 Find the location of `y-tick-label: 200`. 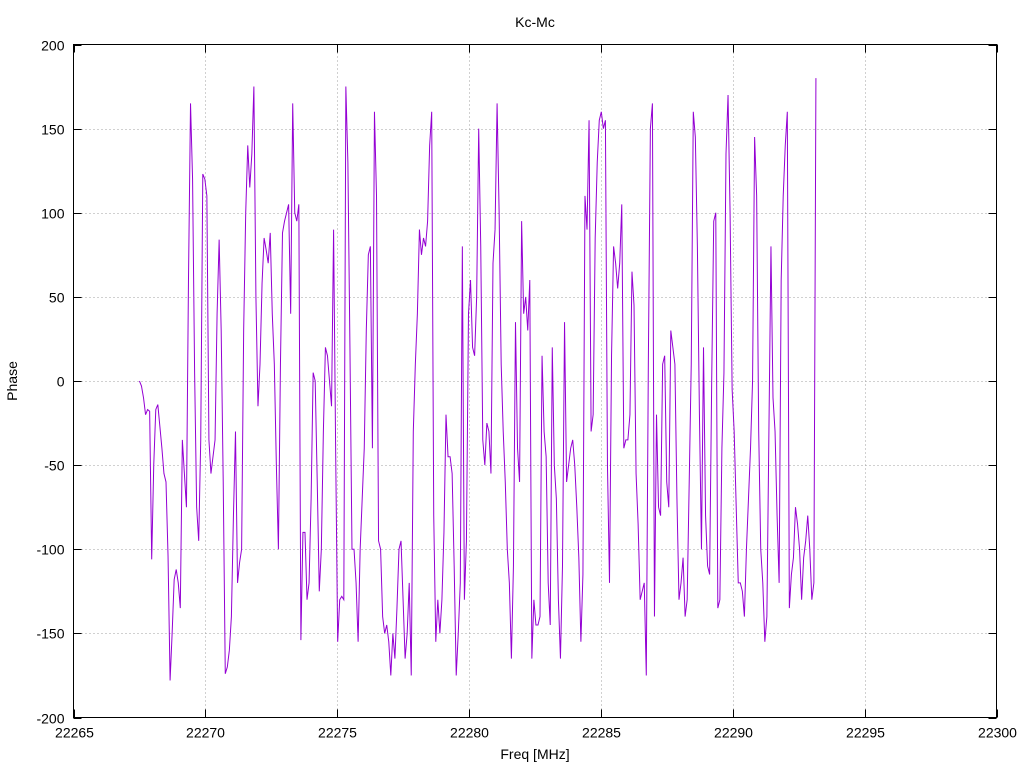

y-tick-label: 200 is located at coordinates (53, 46).